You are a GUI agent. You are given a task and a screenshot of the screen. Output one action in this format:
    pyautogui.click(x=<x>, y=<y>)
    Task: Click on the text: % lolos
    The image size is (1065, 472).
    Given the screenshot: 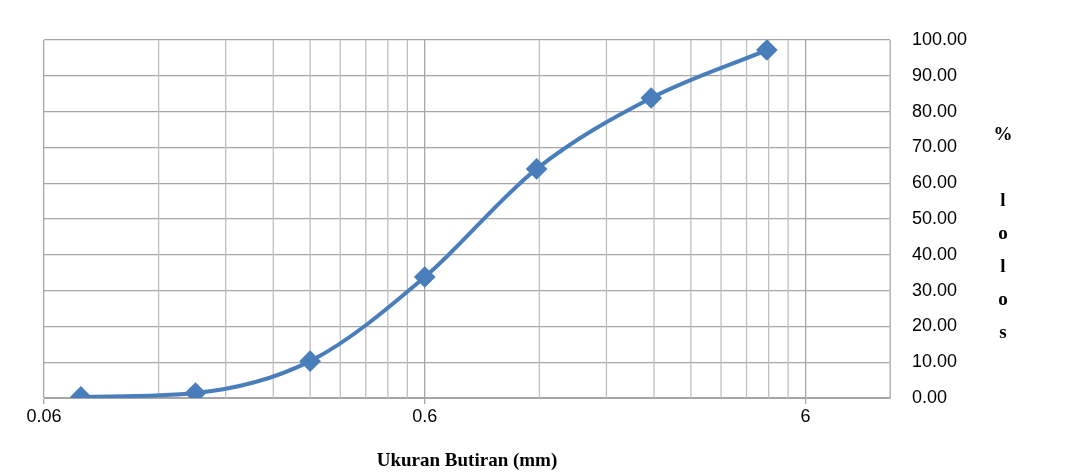 What is the action you would take?
    pyautogui.click(x=1003, y=232)
    